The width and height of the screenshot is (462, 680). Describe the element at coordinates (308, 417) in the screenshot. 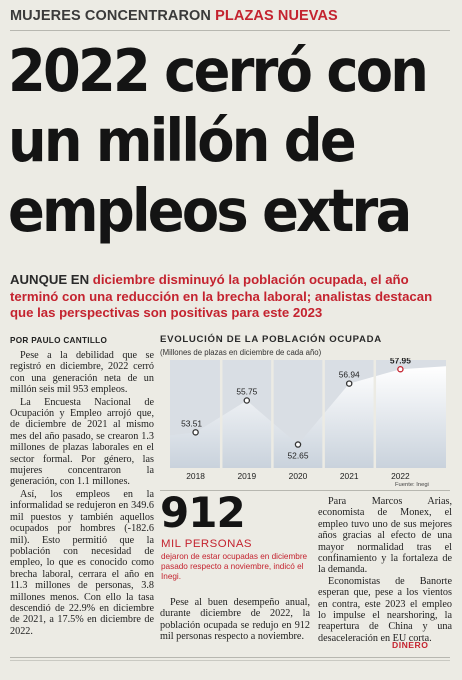

I see `chart-area-series` at that location.